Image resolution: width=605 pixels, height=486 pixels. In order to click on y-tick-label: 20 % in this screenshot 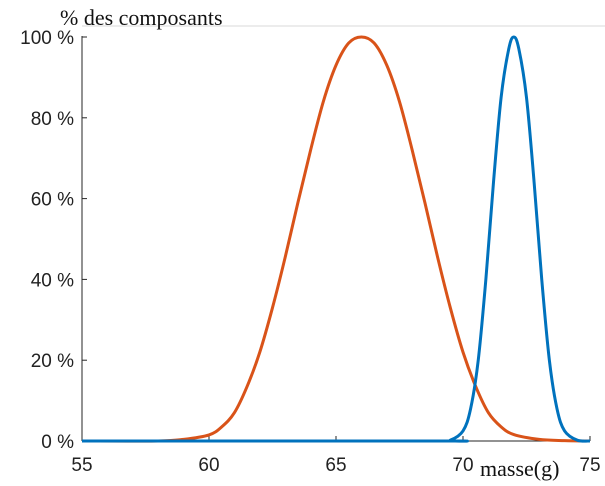, I will do `click(52, 361)`.